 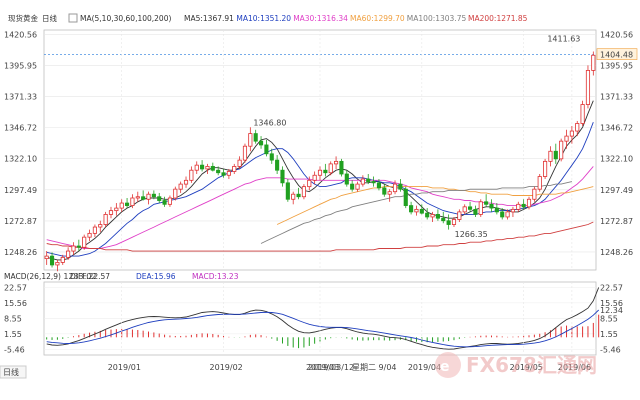 I want to click on current-price-label: 1404.48, so click(x=616, y=55).